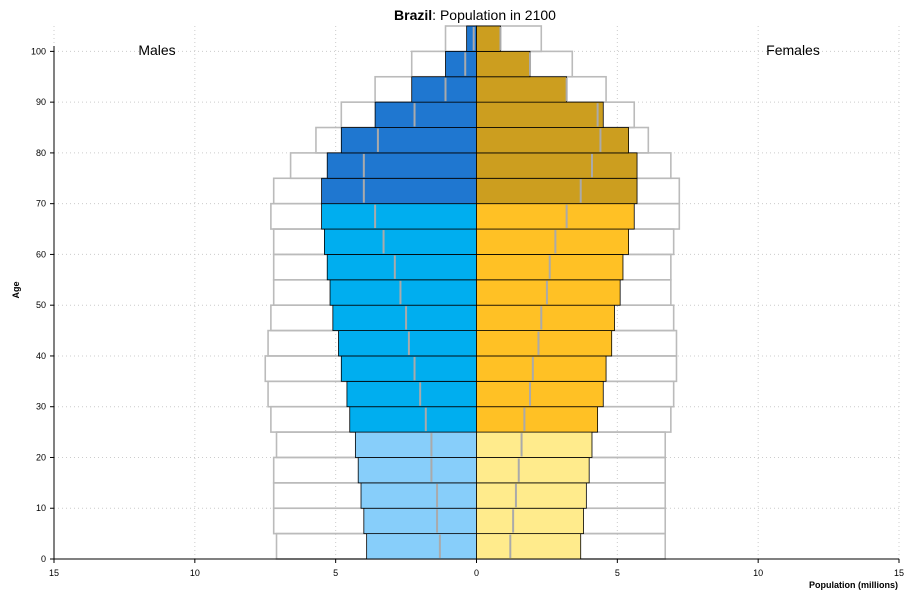 This screenshot has height=591, width=908. What do you see at coordinates (494, 15) in the screenshot?
I see `chart-title-rest: : Population in 2100` at bounding box center [494, 15].